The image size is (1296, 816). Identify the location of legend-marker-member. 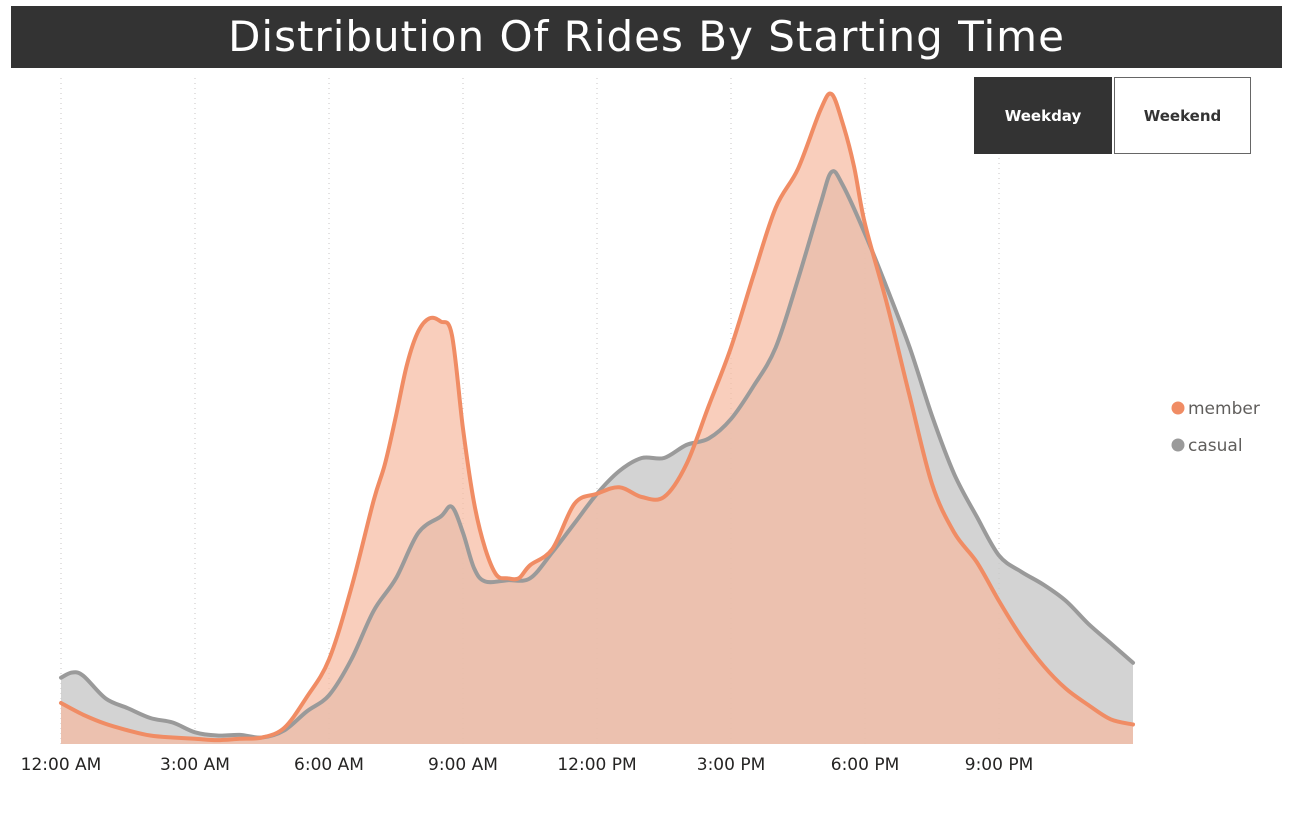
(1178, 408).